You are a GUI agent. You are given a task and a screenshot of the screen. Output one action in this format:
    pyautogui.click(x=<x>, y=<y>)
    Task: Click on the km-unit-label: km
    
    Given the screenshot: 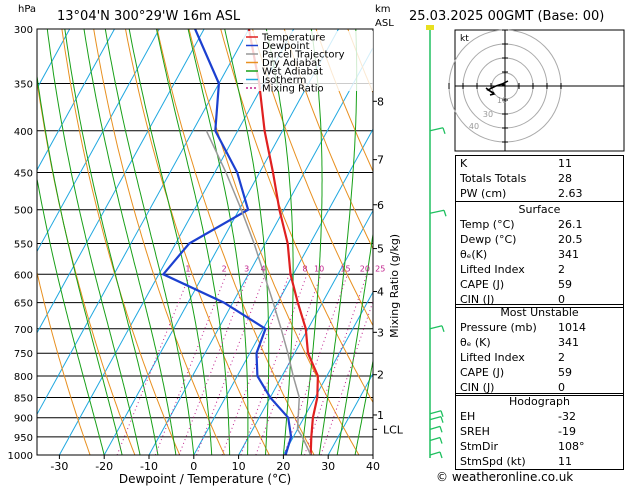 What is the action you would take?
    pyautogui.click(x=383, y=9)
    